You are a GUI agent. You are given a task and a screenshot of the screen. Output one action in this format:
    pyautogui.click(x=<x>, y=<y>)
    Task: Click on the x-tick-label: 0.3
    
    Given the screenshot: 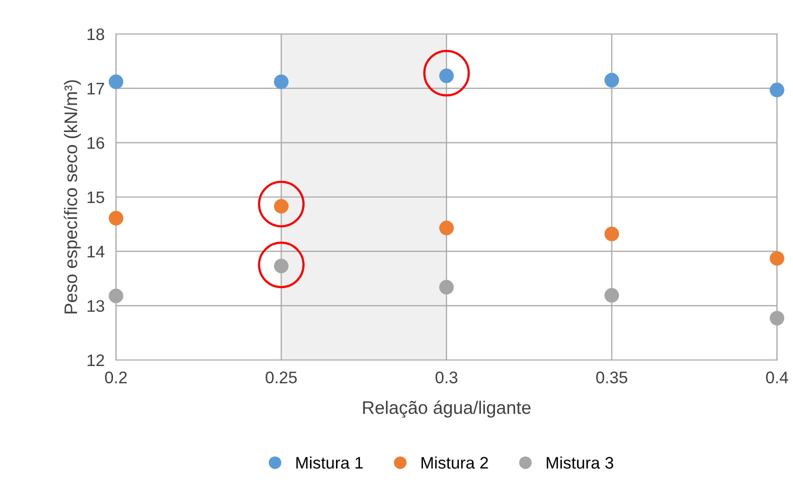 What is the action you would take?
    pyautogui.click(x=447, y=378)
    